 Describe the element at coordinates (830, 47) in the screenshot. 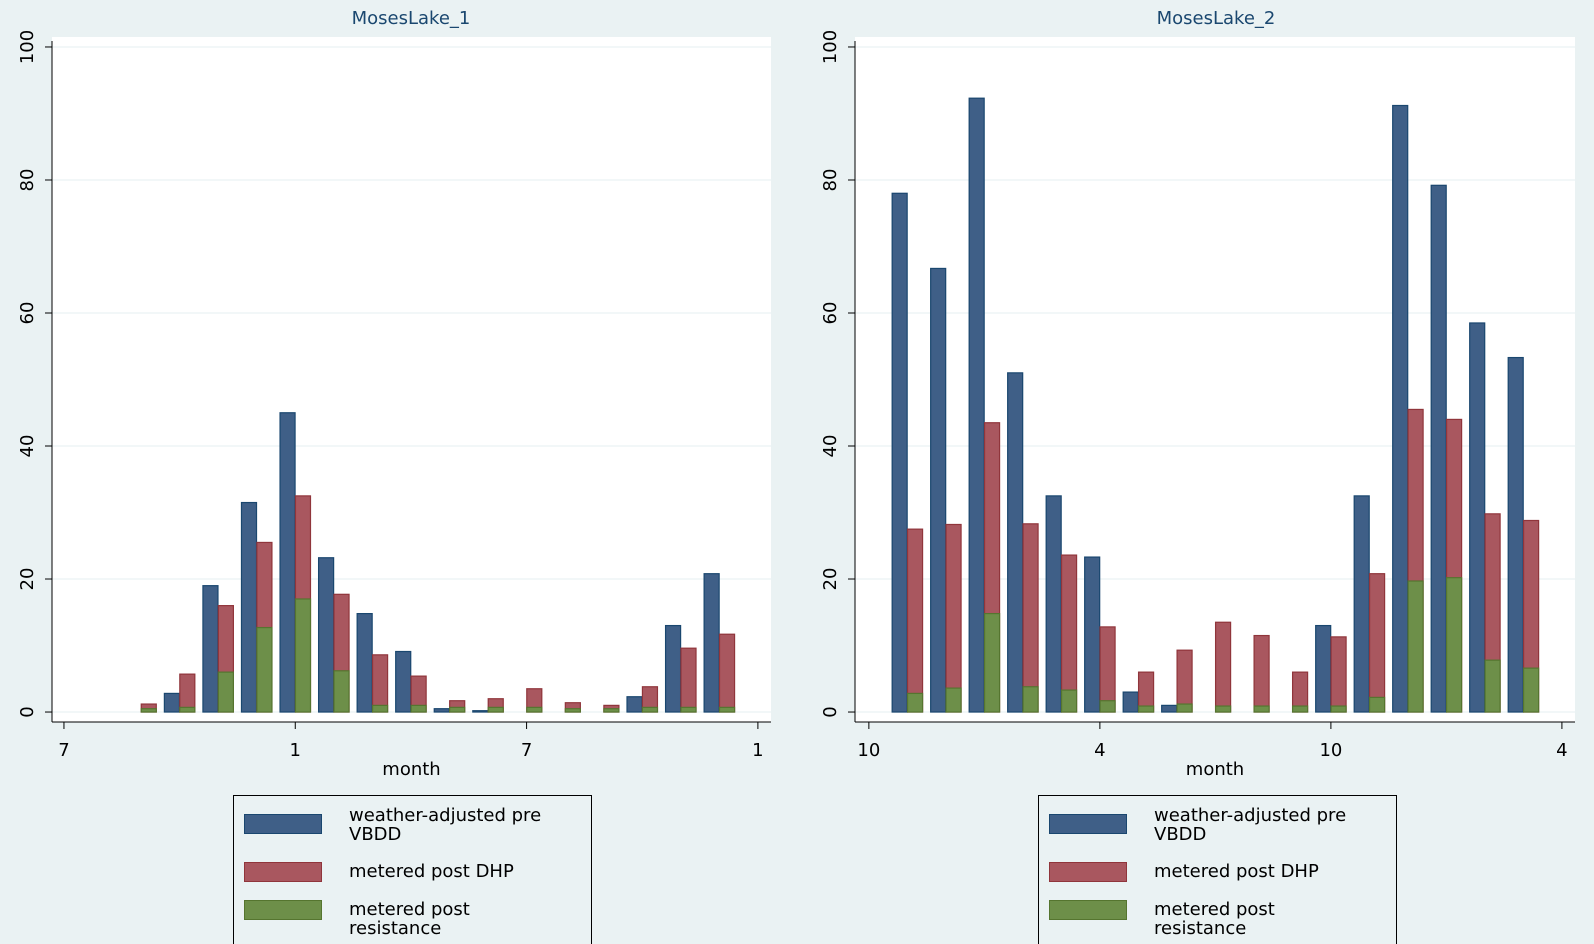

I see `y-tick-label: 100` at that location.